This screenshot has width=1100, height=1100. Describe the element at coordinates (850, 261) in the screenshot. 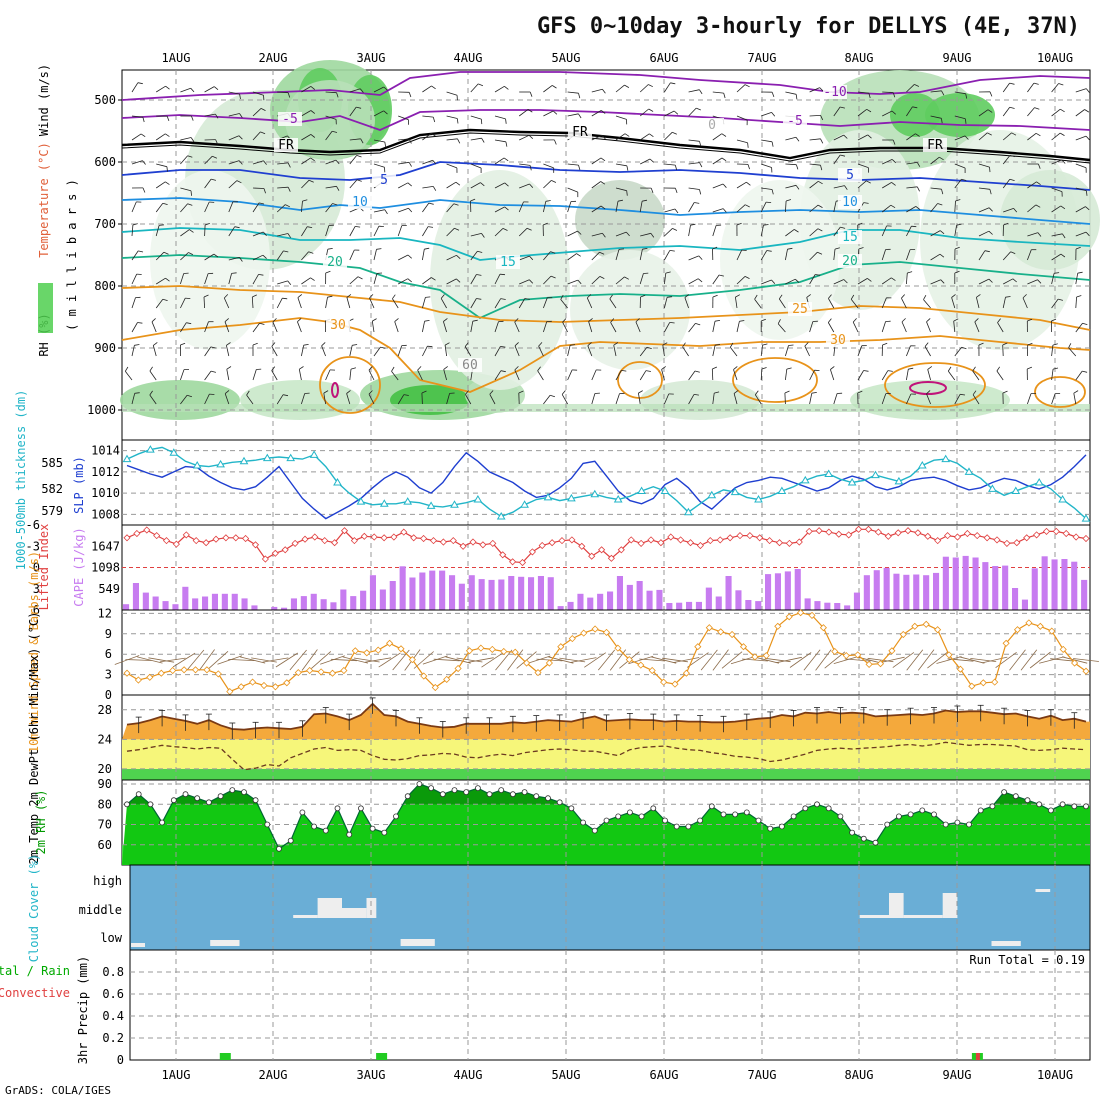

I see `contour-label: 20` at that location.